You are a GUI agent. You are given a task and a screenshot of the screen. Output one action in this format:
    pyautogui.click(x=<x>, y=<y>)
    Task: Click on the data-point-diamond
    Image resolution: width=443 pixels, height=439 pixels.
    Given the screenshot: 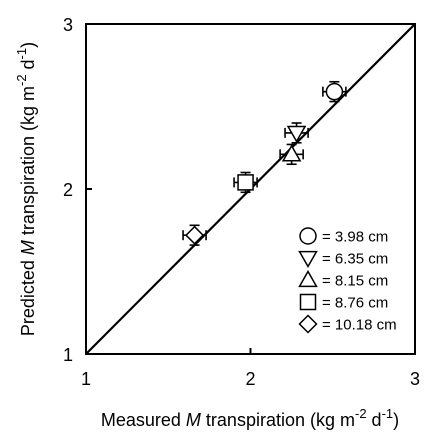 What is the action you would take?
    pyautogui.click(x=194, y=235)
    